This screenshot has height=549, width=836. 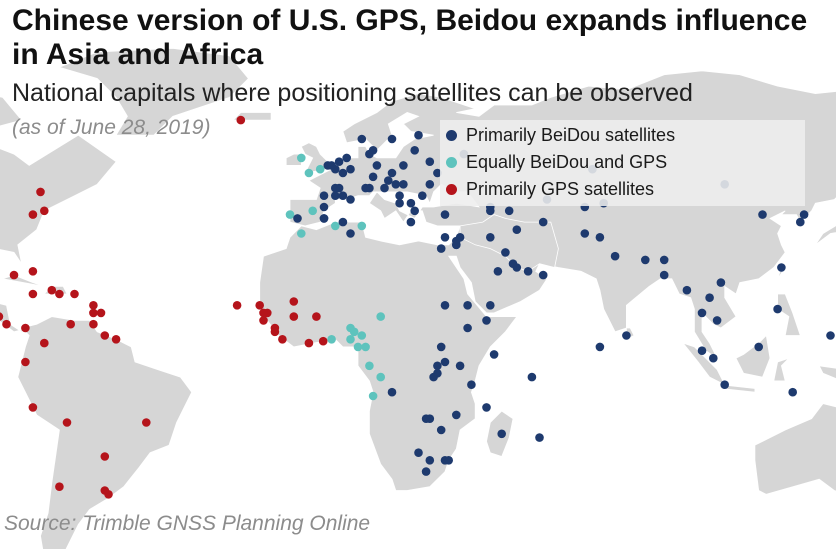 I want to click on date-note: (as of June 28, 2019), so click(x=111, y=127).